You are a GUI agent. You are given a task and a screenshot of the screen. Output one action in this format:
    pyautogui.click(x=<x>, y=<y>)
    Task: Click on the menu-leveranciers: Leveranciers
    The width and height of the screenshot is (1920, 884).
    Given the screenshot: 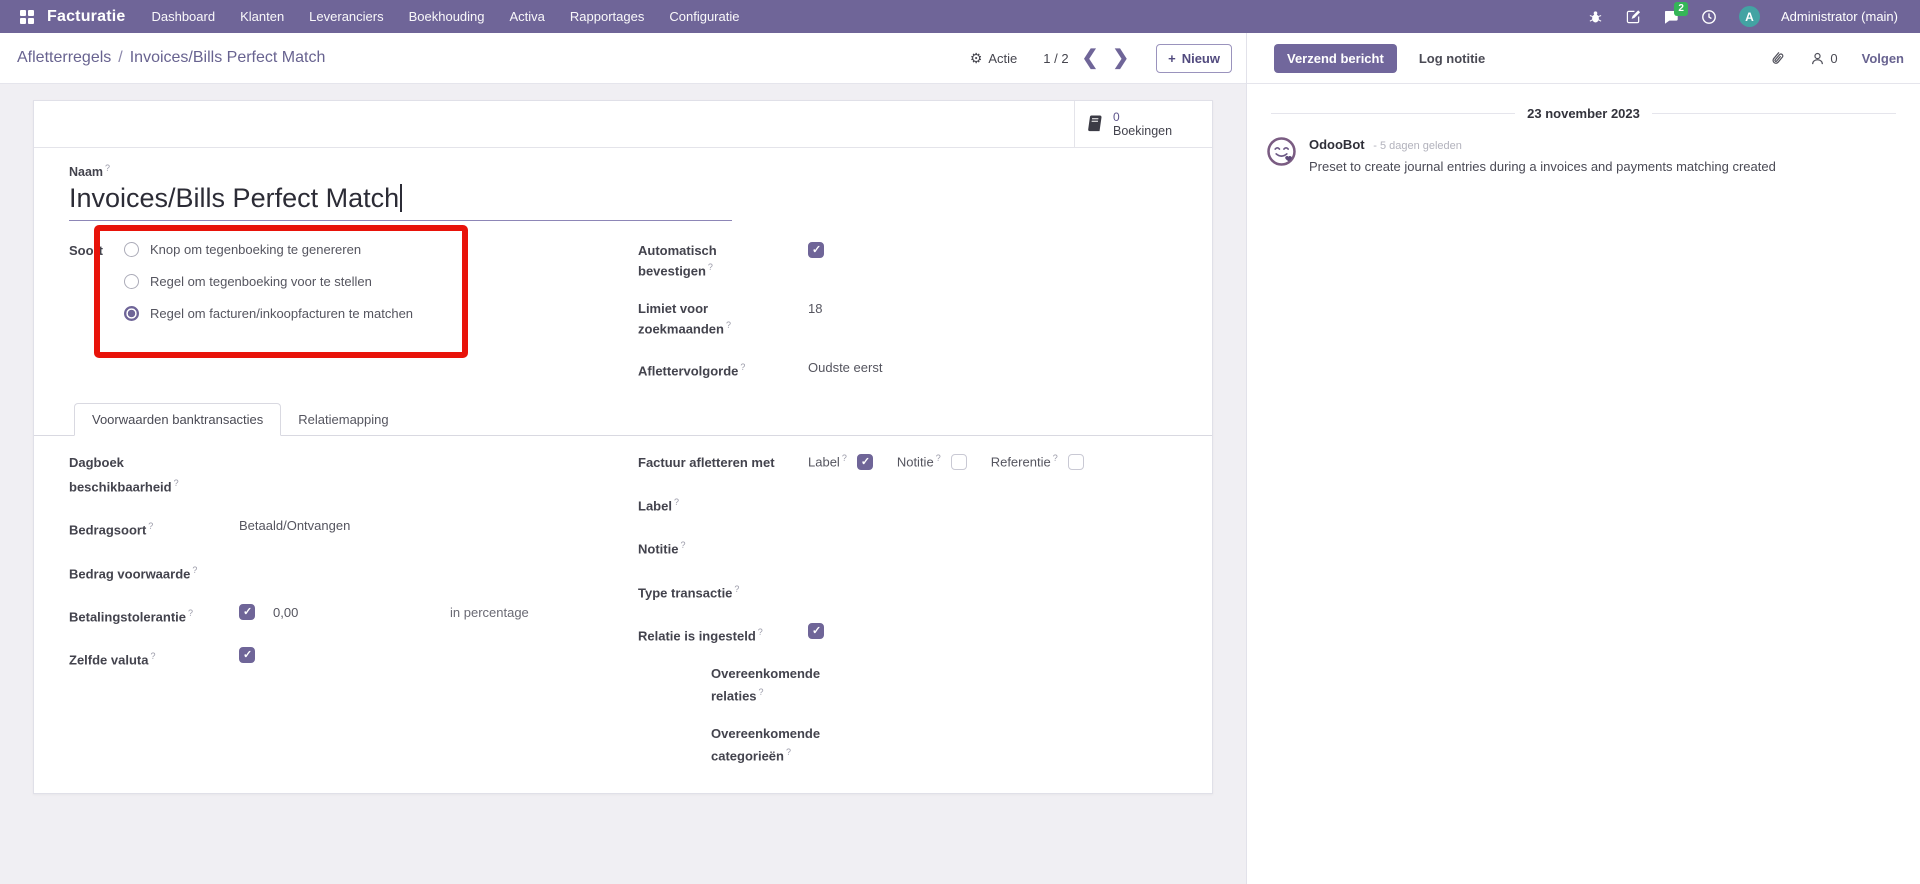 What is the action you would take?
    pyautogui.click(x=346, y=16)
    